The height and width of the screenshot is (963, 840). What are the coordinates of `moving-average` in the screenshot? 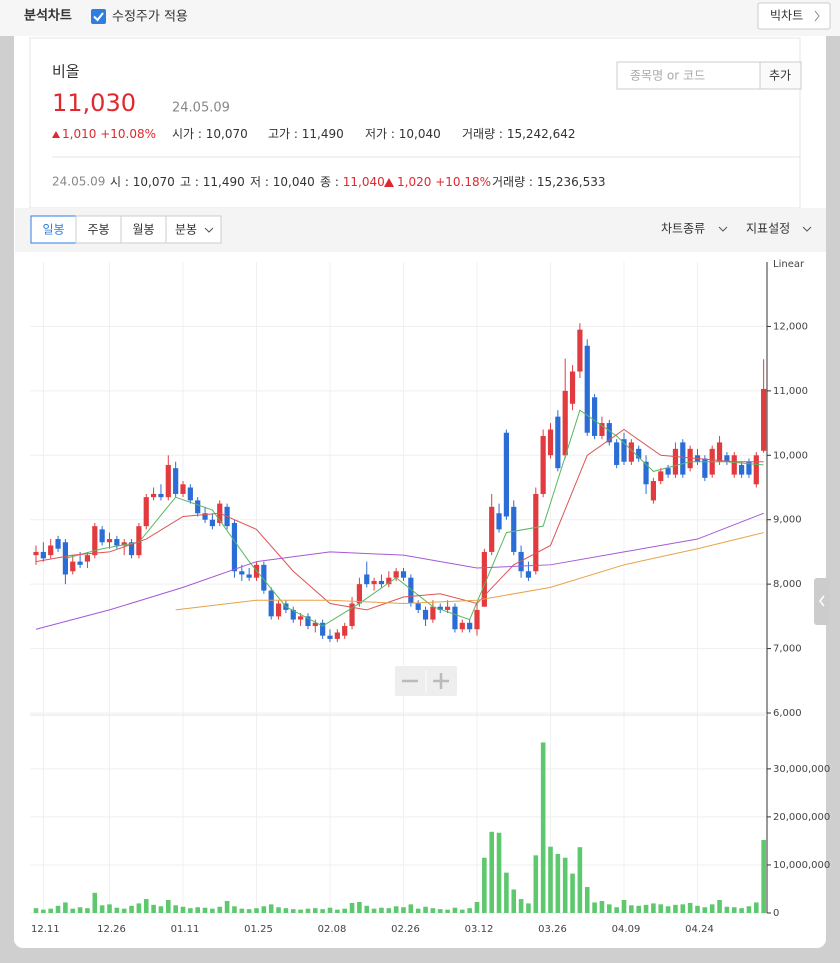 It's located at (399, 571).